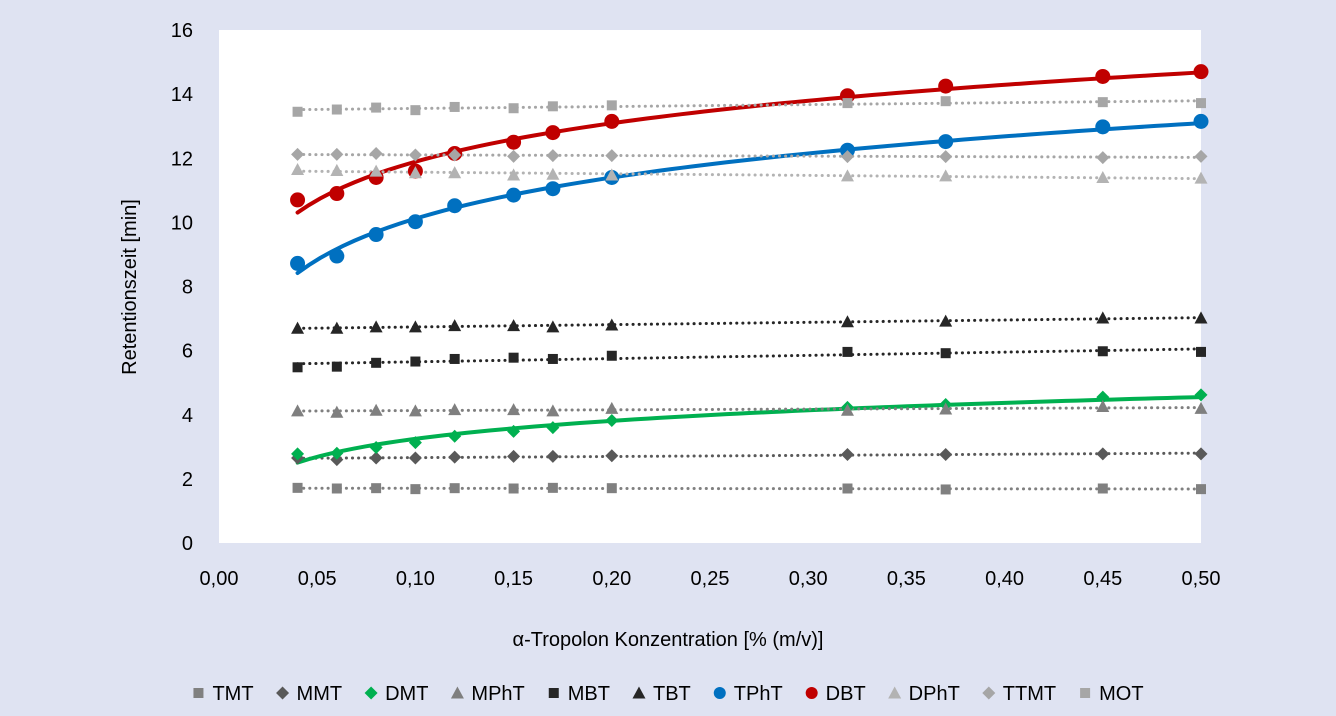  I want to click on legend-item-dbt: DBT, so click(835, 694).